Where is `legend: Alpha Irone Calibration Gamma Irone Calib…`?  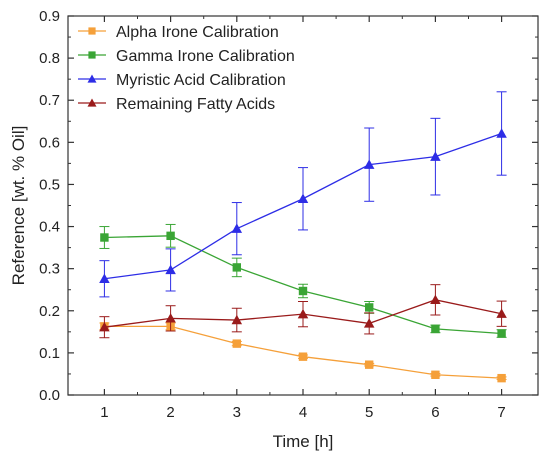
legend: Alpha Irone Calibration Gamma Irone Calib… is located at coordinates (186, 68).